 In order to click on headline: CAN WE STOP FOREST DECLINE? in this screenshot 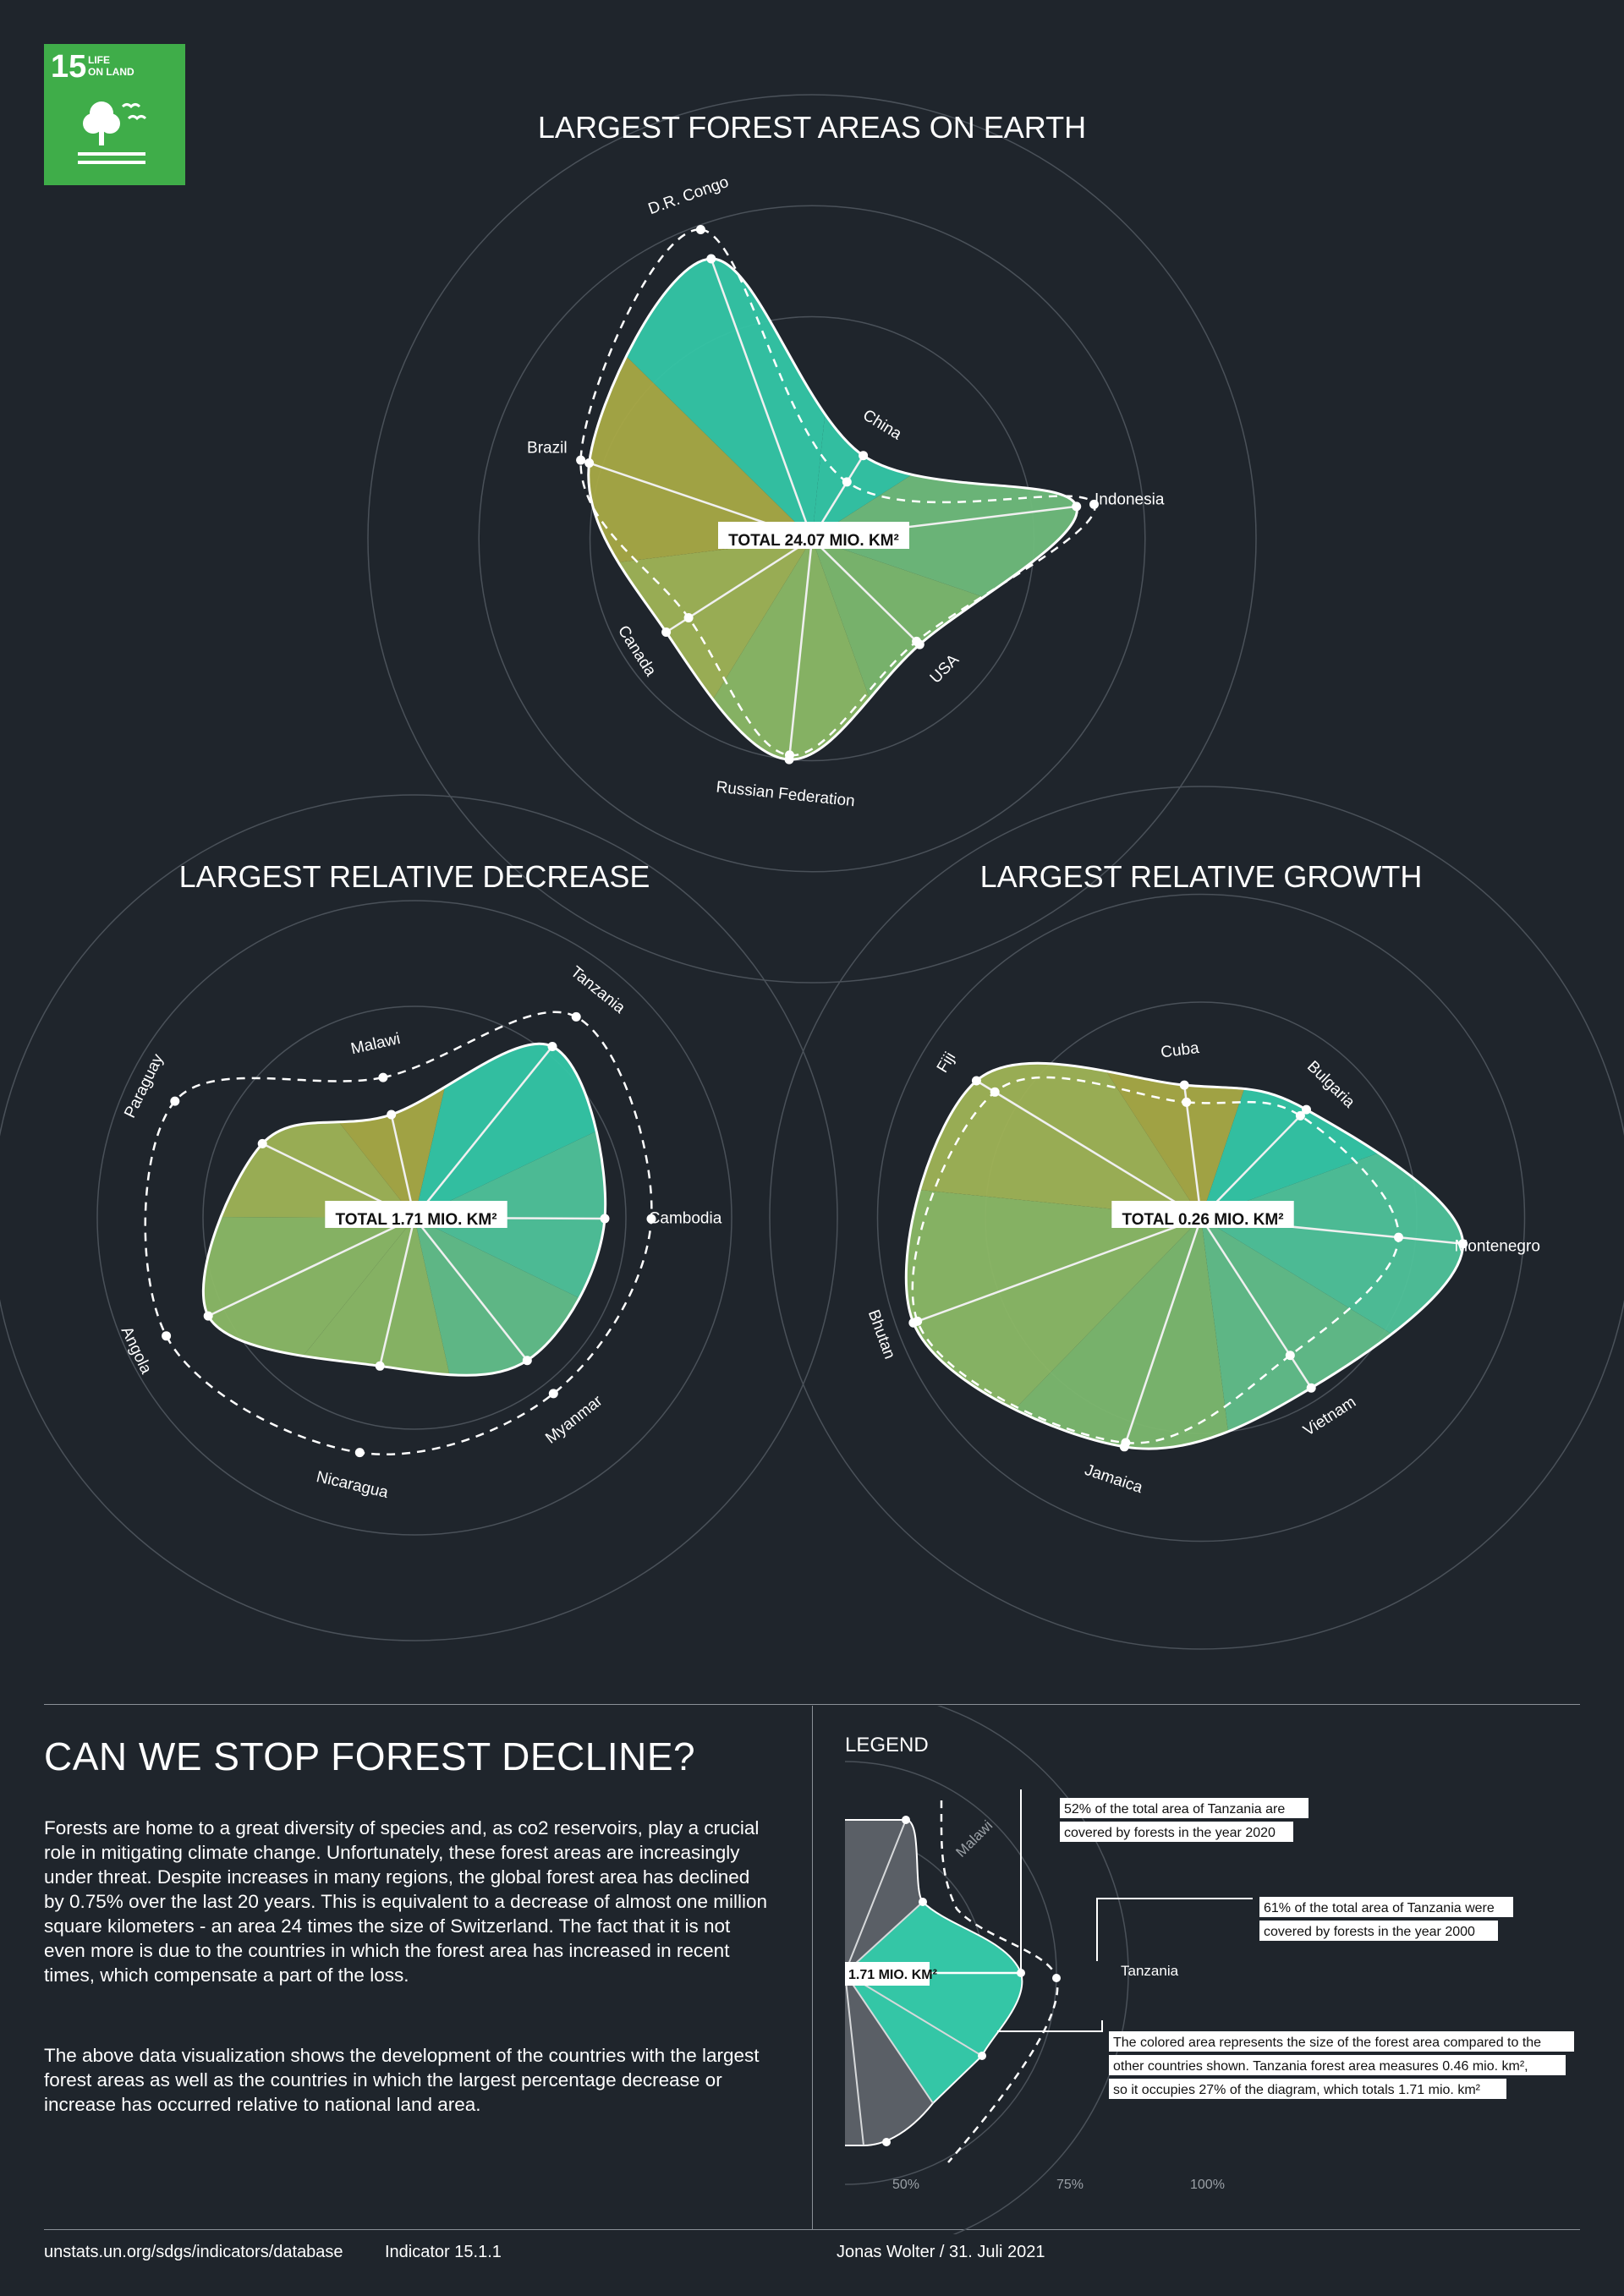, I will do `click(370, 1756)`.